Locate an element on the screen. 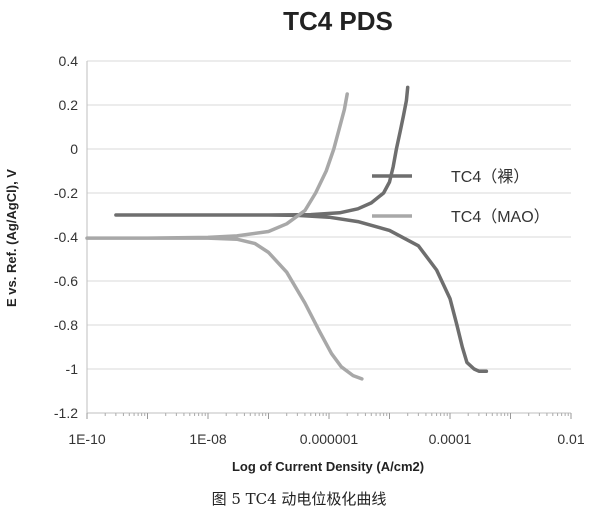  x-tick-label: 0.0001 is located at coordinates (450, 439).